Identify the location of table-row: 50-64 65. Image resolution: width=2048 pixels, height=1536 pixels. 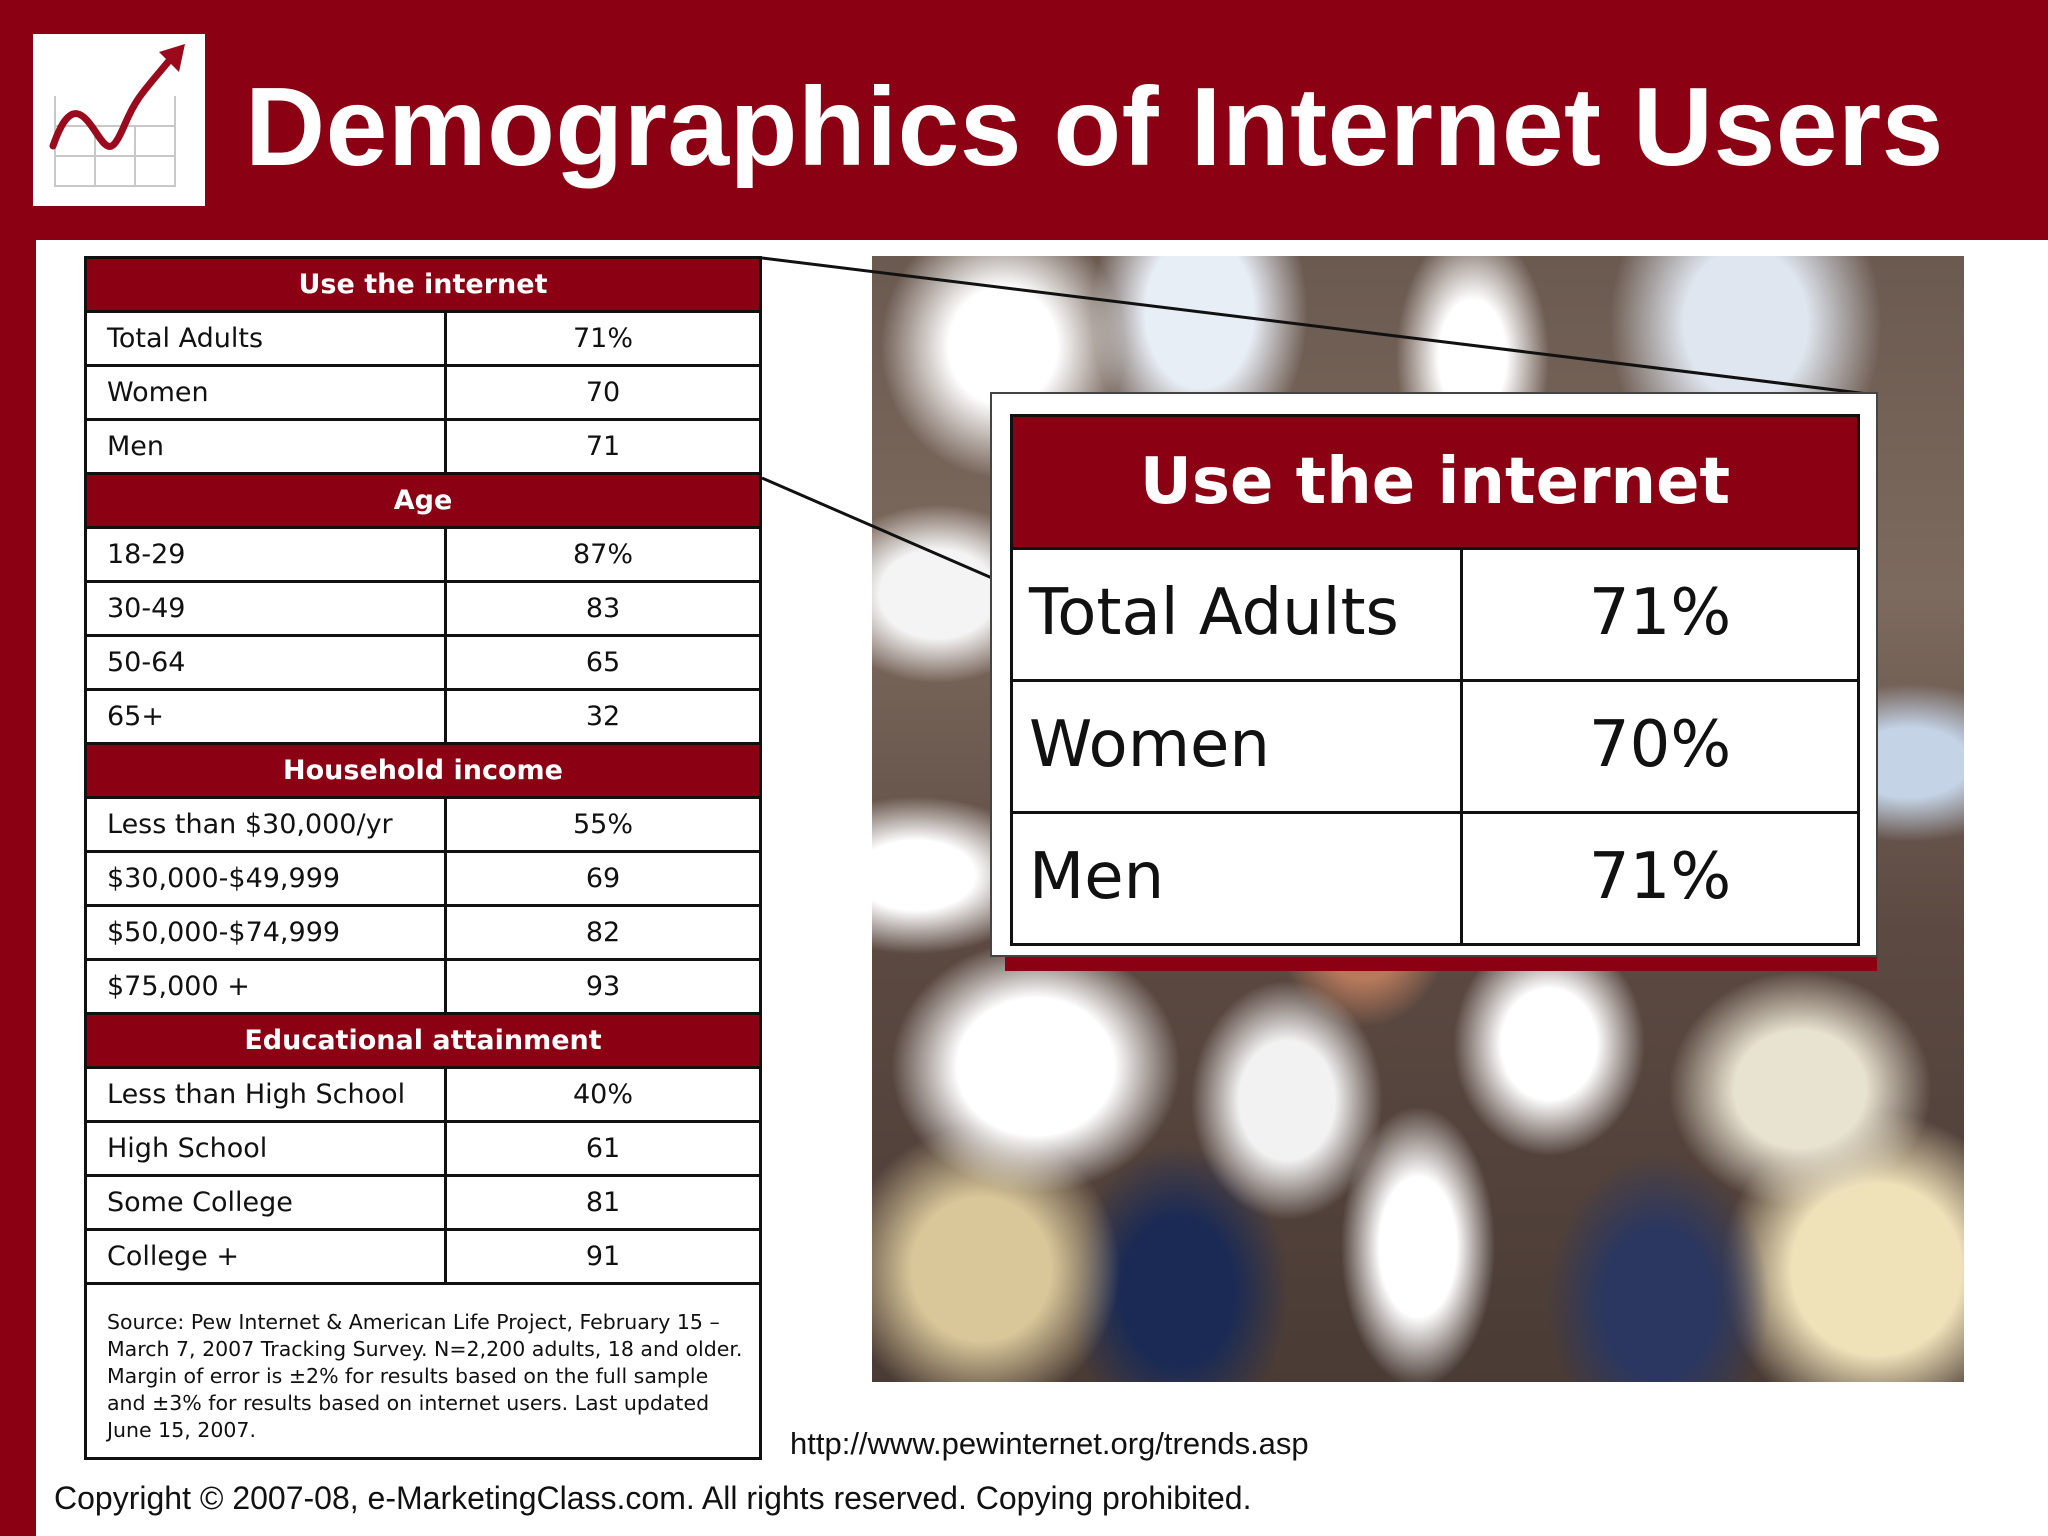
(423, 664).